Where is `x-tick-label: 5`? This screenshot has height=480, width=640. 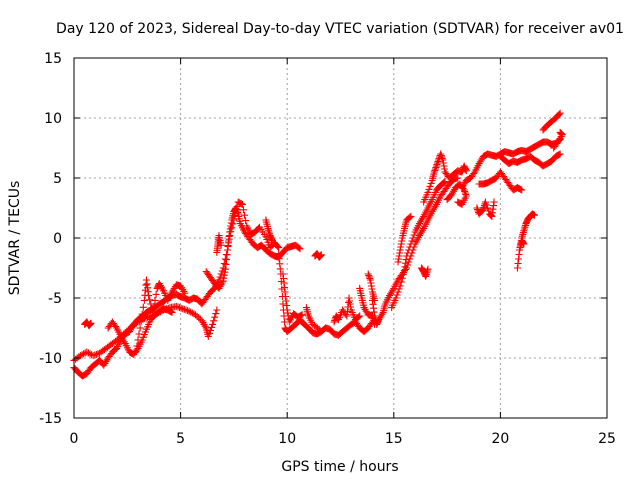 x-tick-label: 5 is located at coordinates (180, 439).